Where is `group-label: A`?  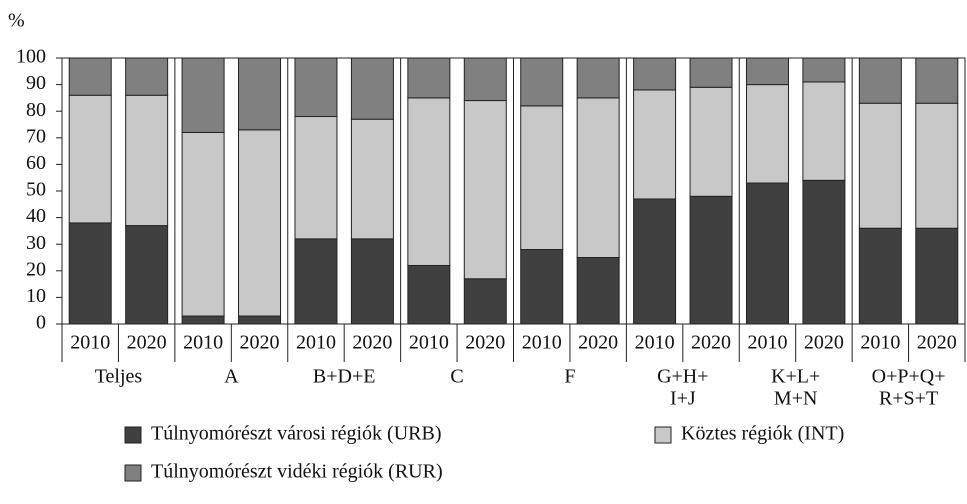
group-label: A is located at coordinates (231, 377).